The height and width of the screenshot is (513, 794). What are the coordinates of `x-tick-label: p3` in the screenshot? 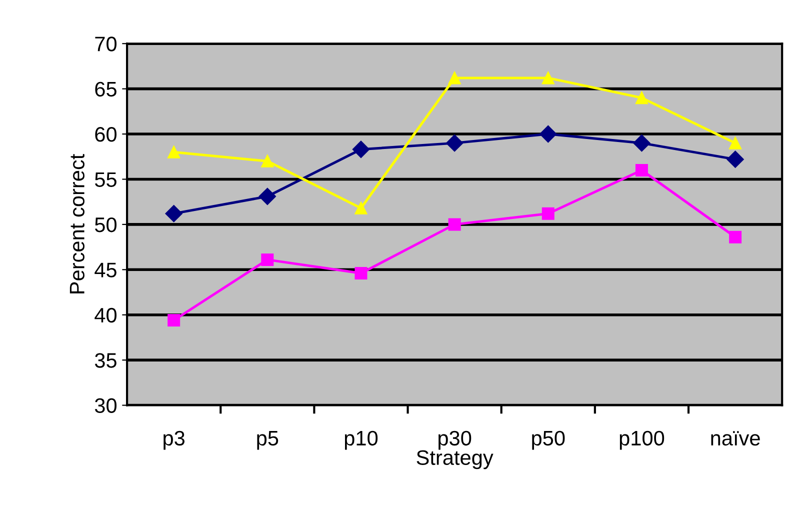 It's located at (174, 440).